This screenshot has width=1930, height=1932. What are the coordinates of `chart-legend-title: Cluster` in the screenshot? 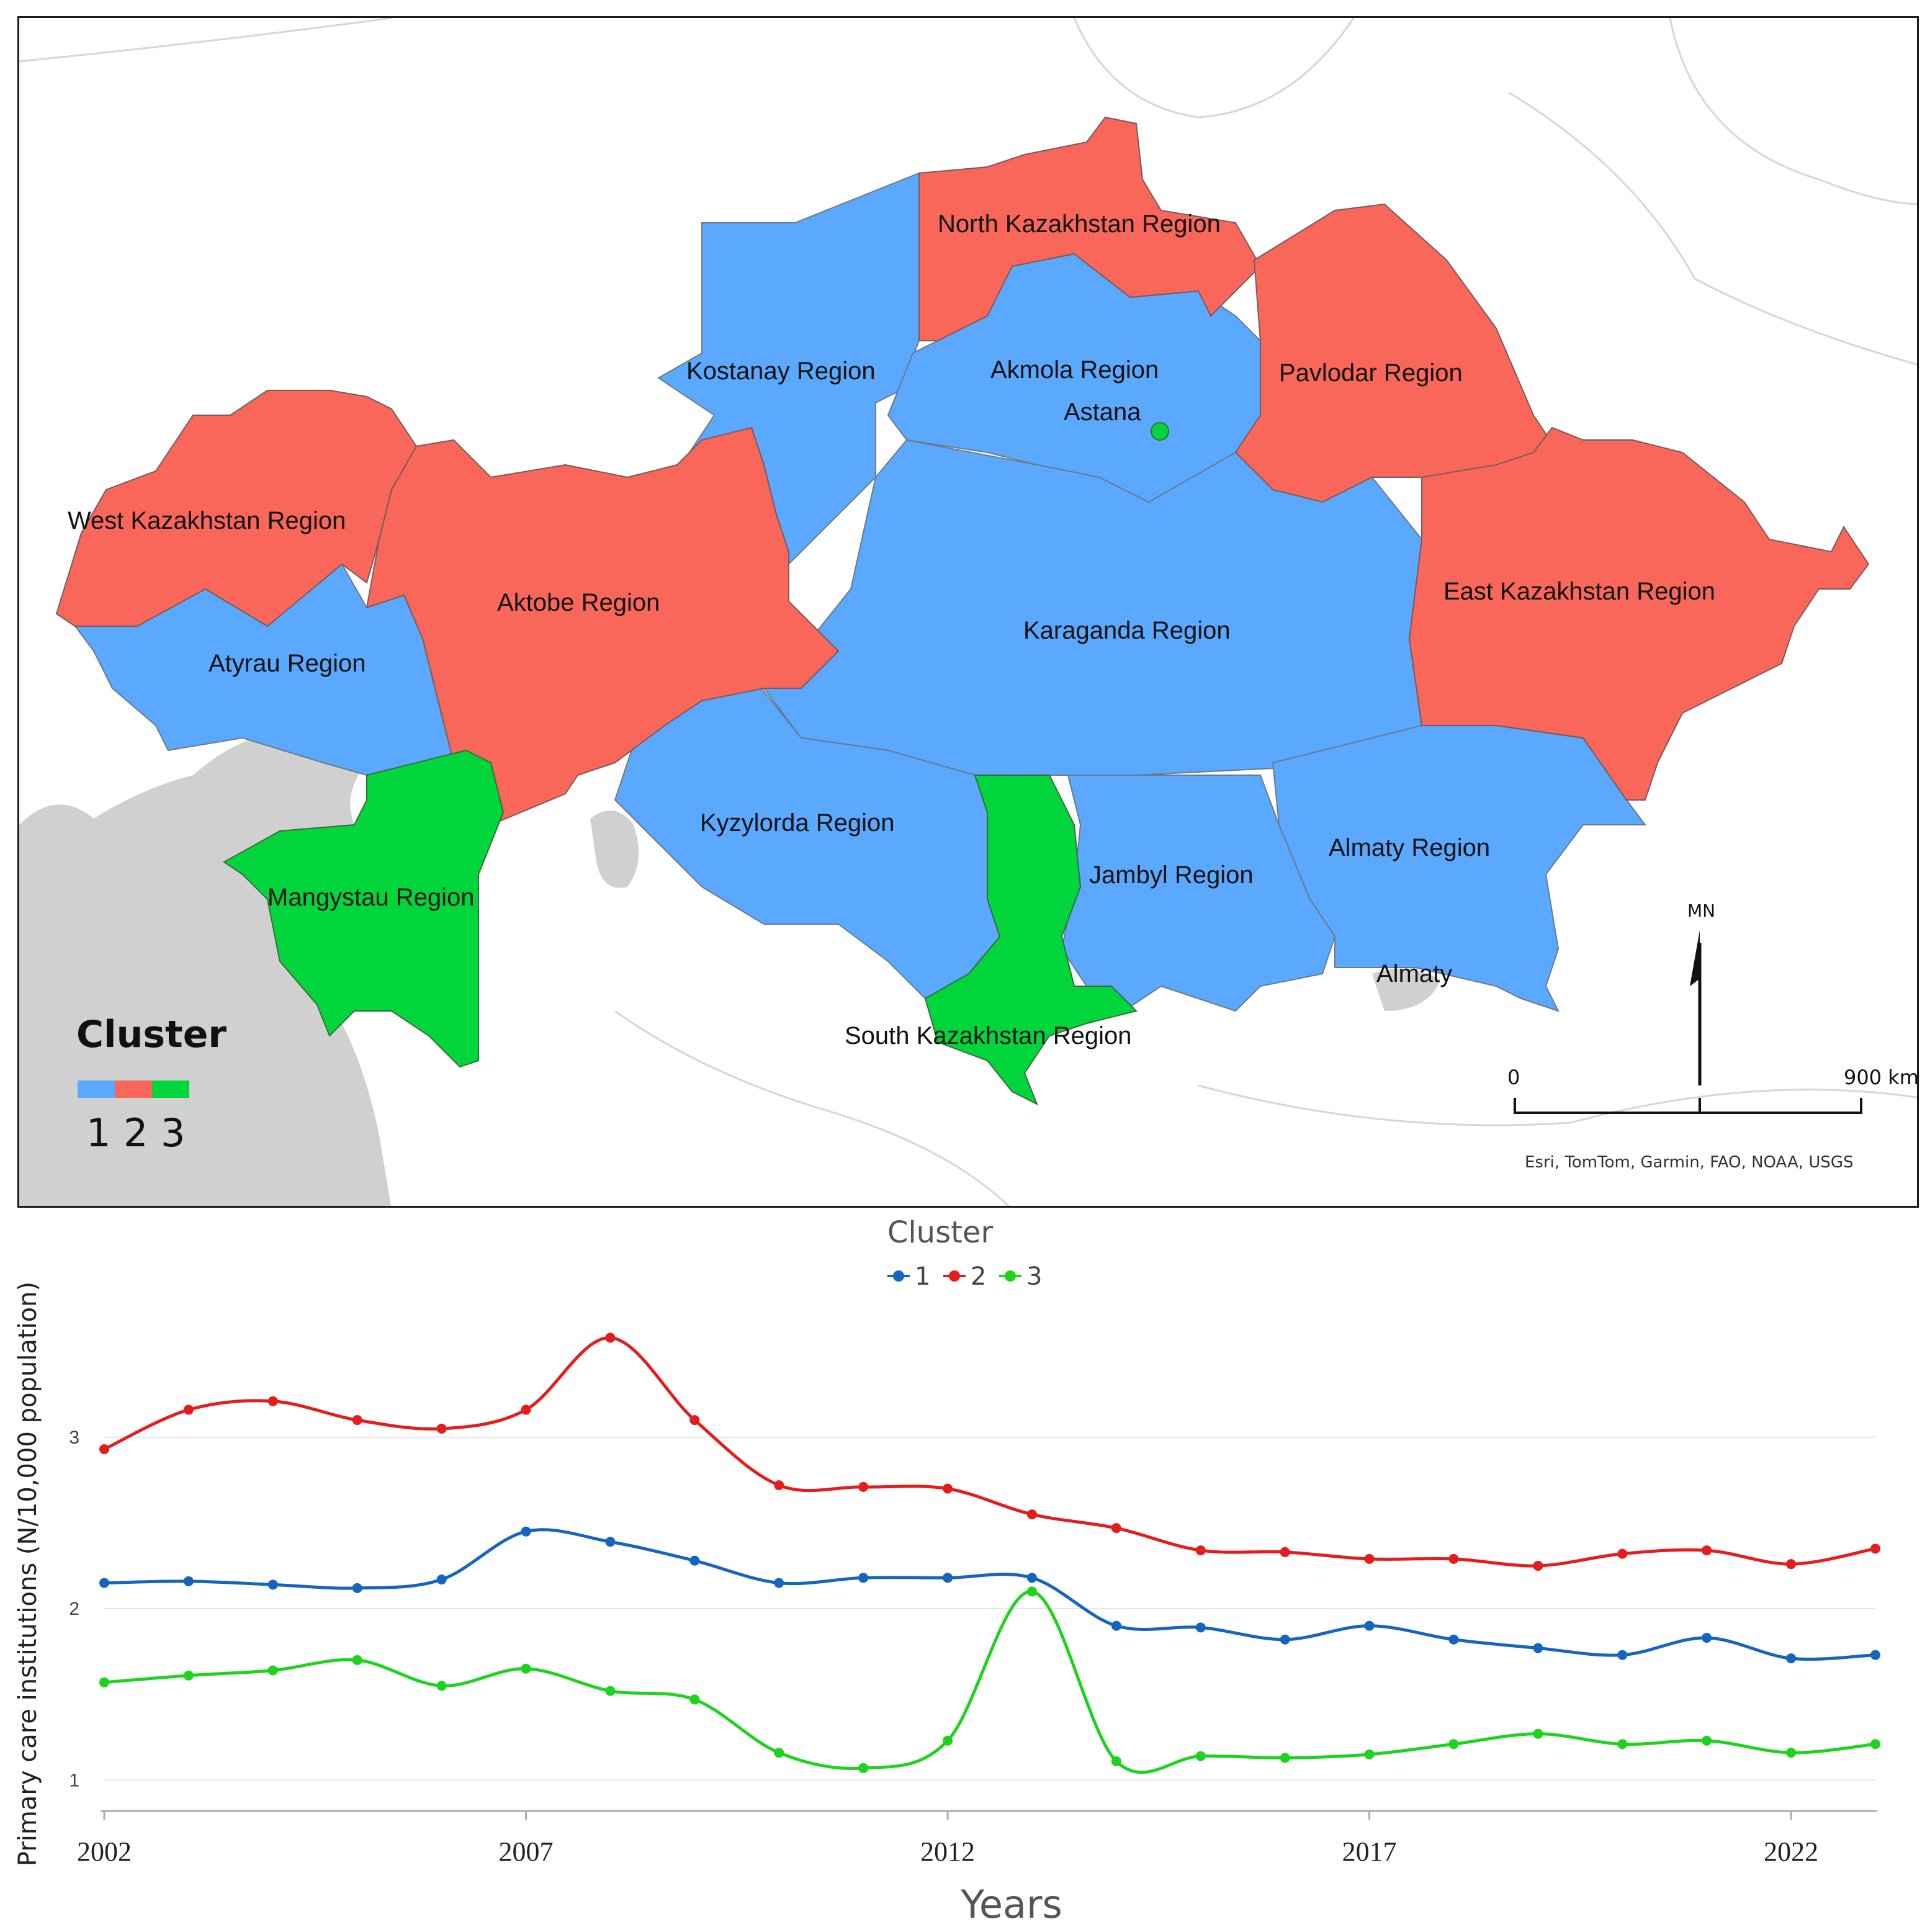 It's located at (940, 1232).